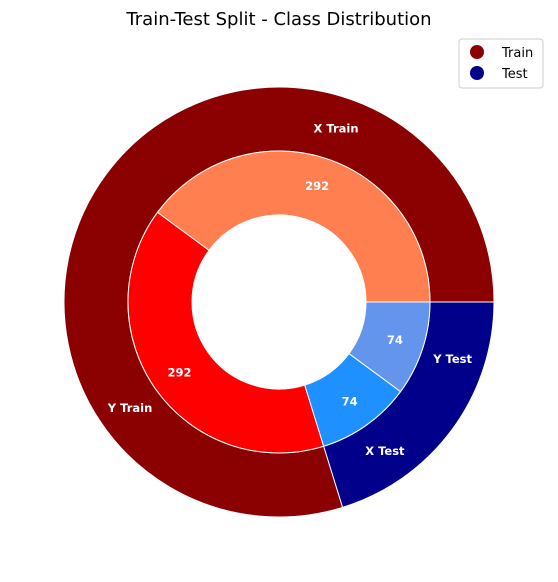  Describe the element at coordinates (350, 401) in the screenshot. I see `inner-label-x-test: 74` at that location.